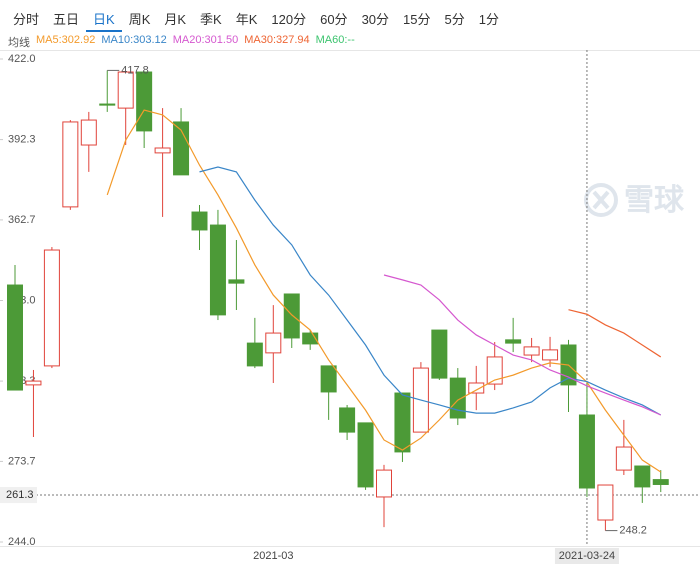 Image resolution: width=700 pixels, height=568 pixels. What do you see at coordinates (488, 19) in the screenshot?
I see `period-tab: 1分` at bounding box center [488, 19].